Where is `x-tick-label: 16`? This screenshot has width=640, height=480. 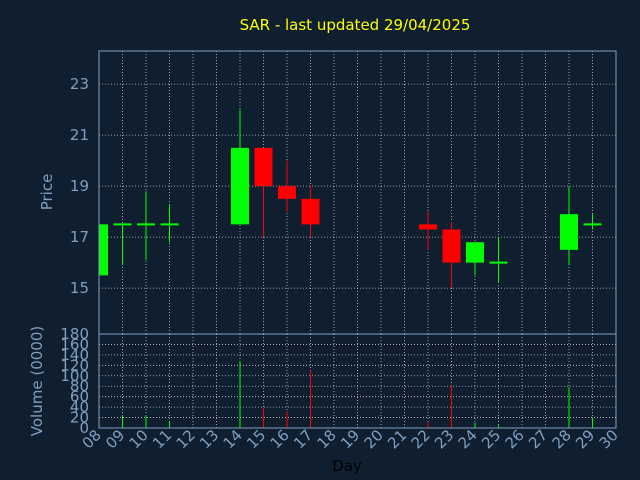 x-tick-label: 16 is located at coordinates (280, 439).